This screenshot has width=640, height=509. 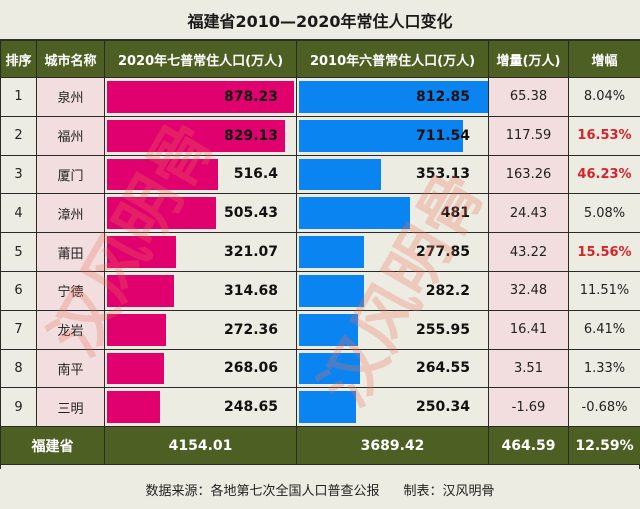 I want to click on pop2020-cell: 829.13, so click(x=200, y=135).